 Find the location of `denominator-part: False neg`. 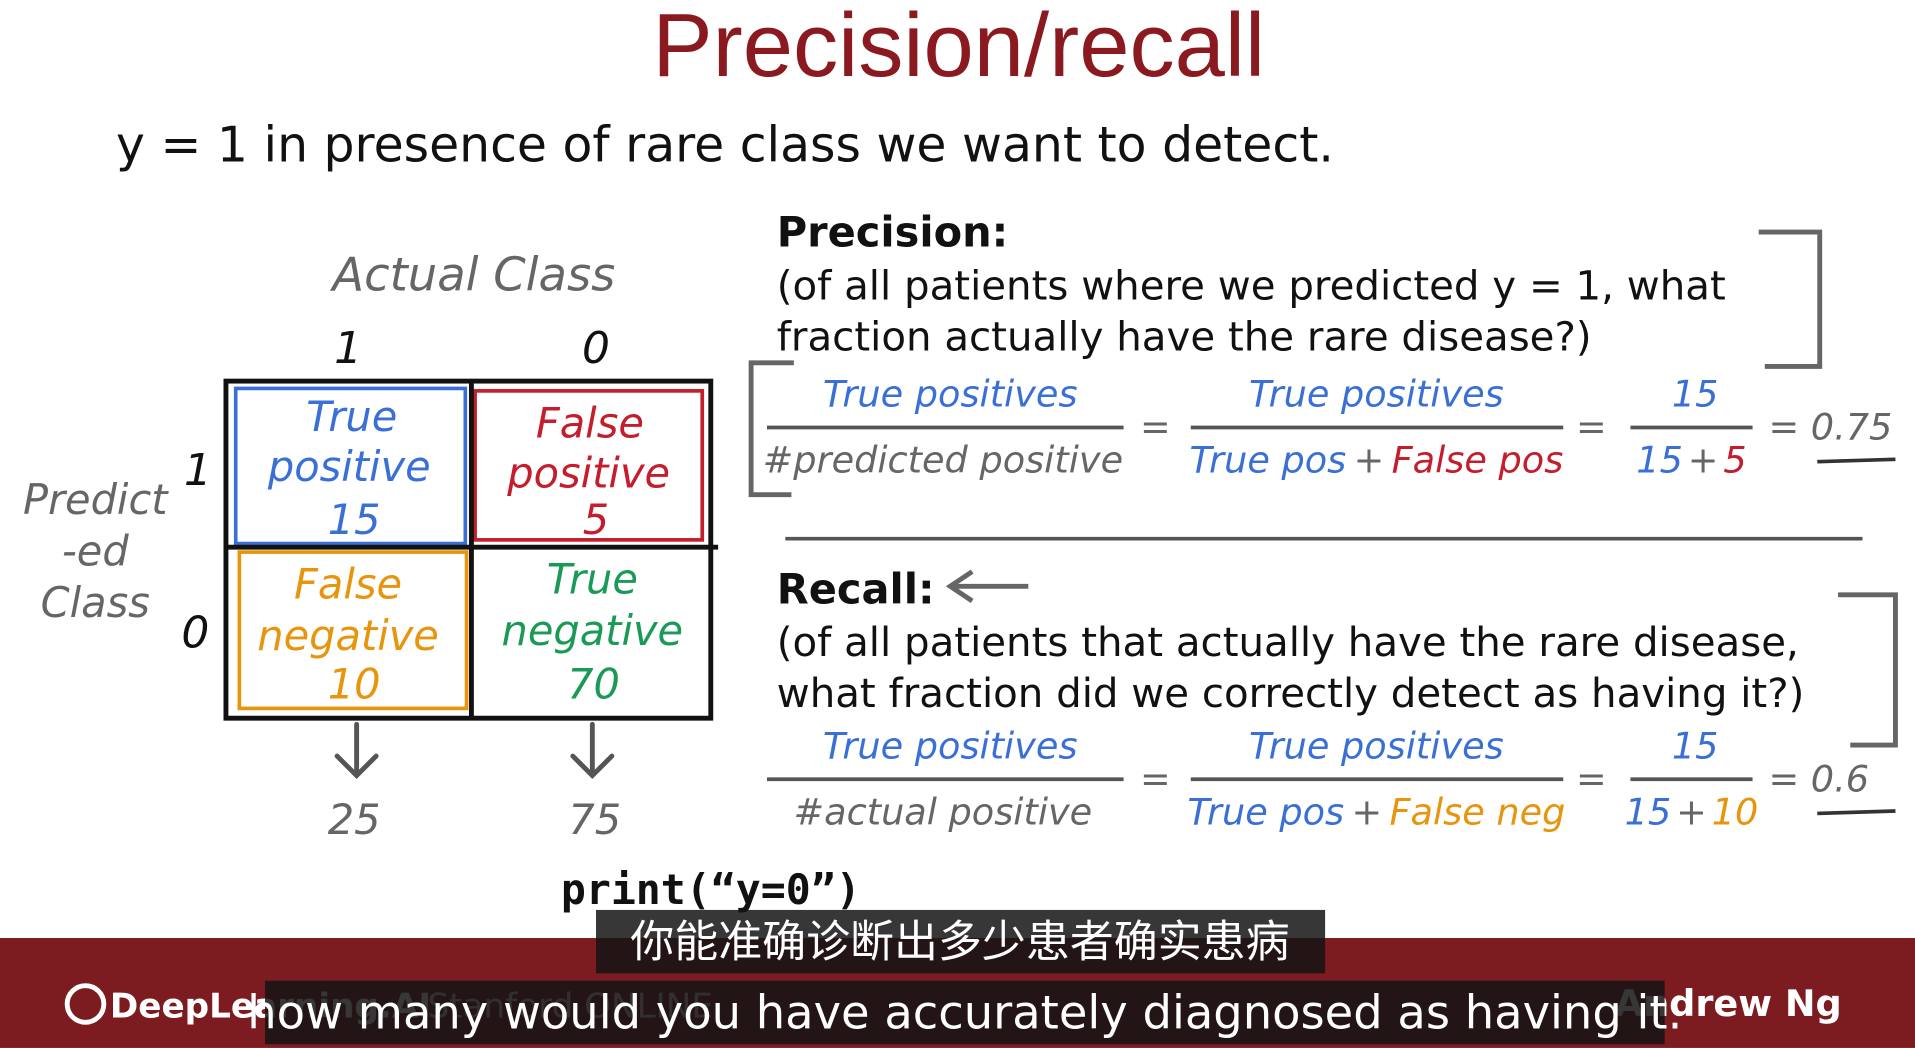

denominator-part: False neg is located at coordinates (1477, 811).